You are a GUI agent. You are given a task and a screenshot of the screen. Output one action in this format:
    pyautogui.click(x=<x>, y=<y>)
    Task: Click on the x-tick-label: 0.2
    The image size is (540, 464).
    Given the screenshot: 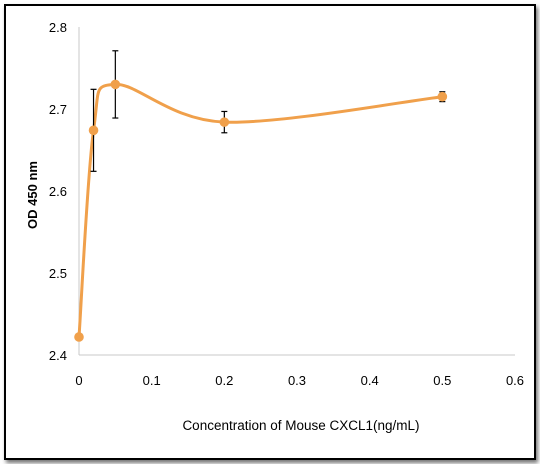 What is the action you would take?
    pyautogui.click(x=224, y=380)
    